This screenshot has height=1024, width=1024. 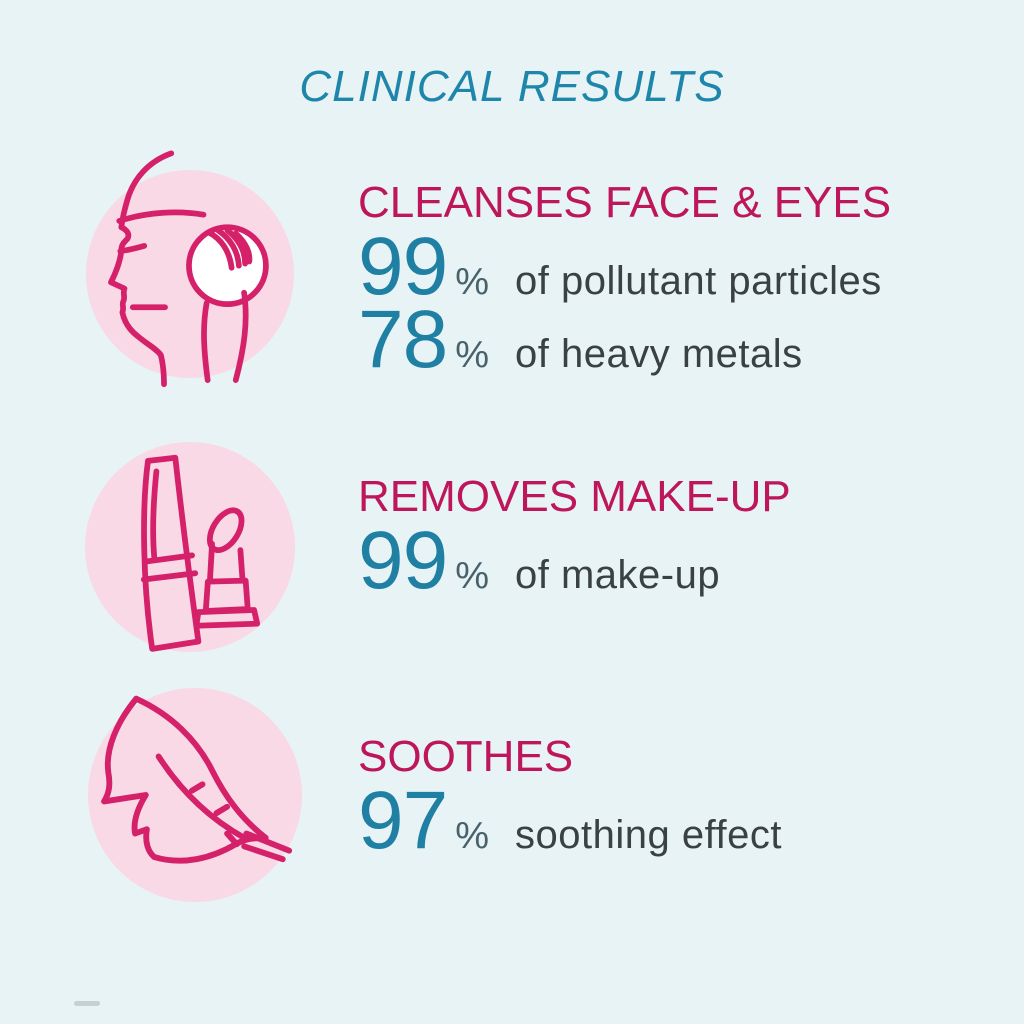 I want to click on stat-label: of pollutant particles, so click(x=698, y=281).